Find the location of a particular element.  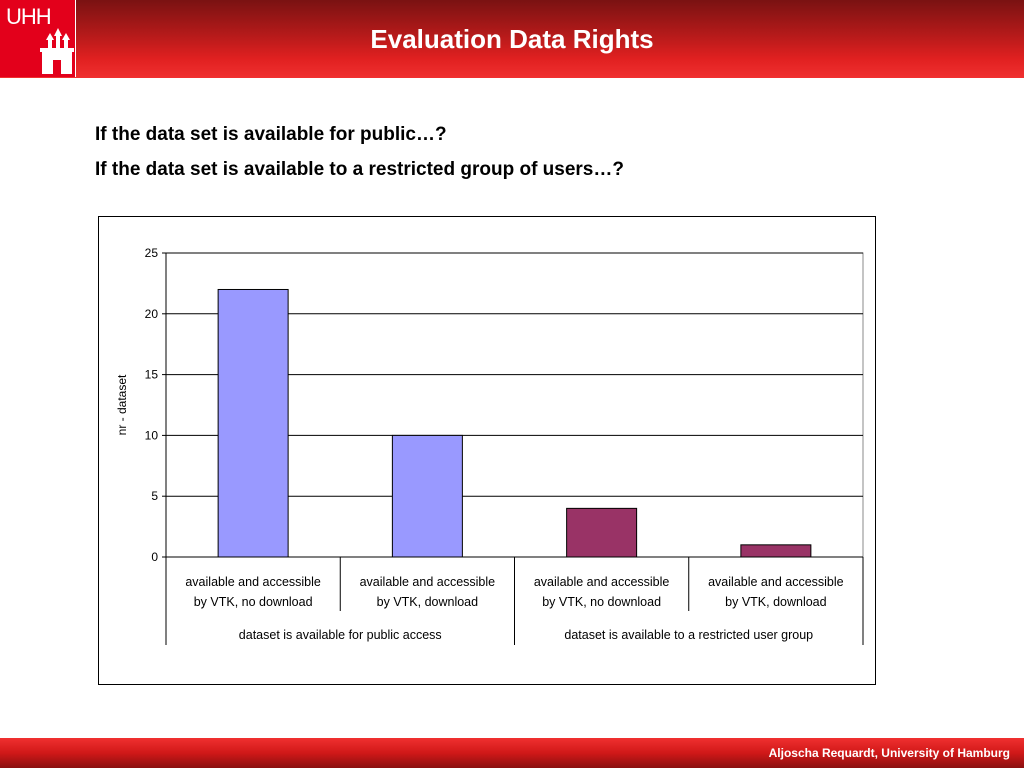

page-title: Evaluation Data Rights is located at coordinates (512, 39).